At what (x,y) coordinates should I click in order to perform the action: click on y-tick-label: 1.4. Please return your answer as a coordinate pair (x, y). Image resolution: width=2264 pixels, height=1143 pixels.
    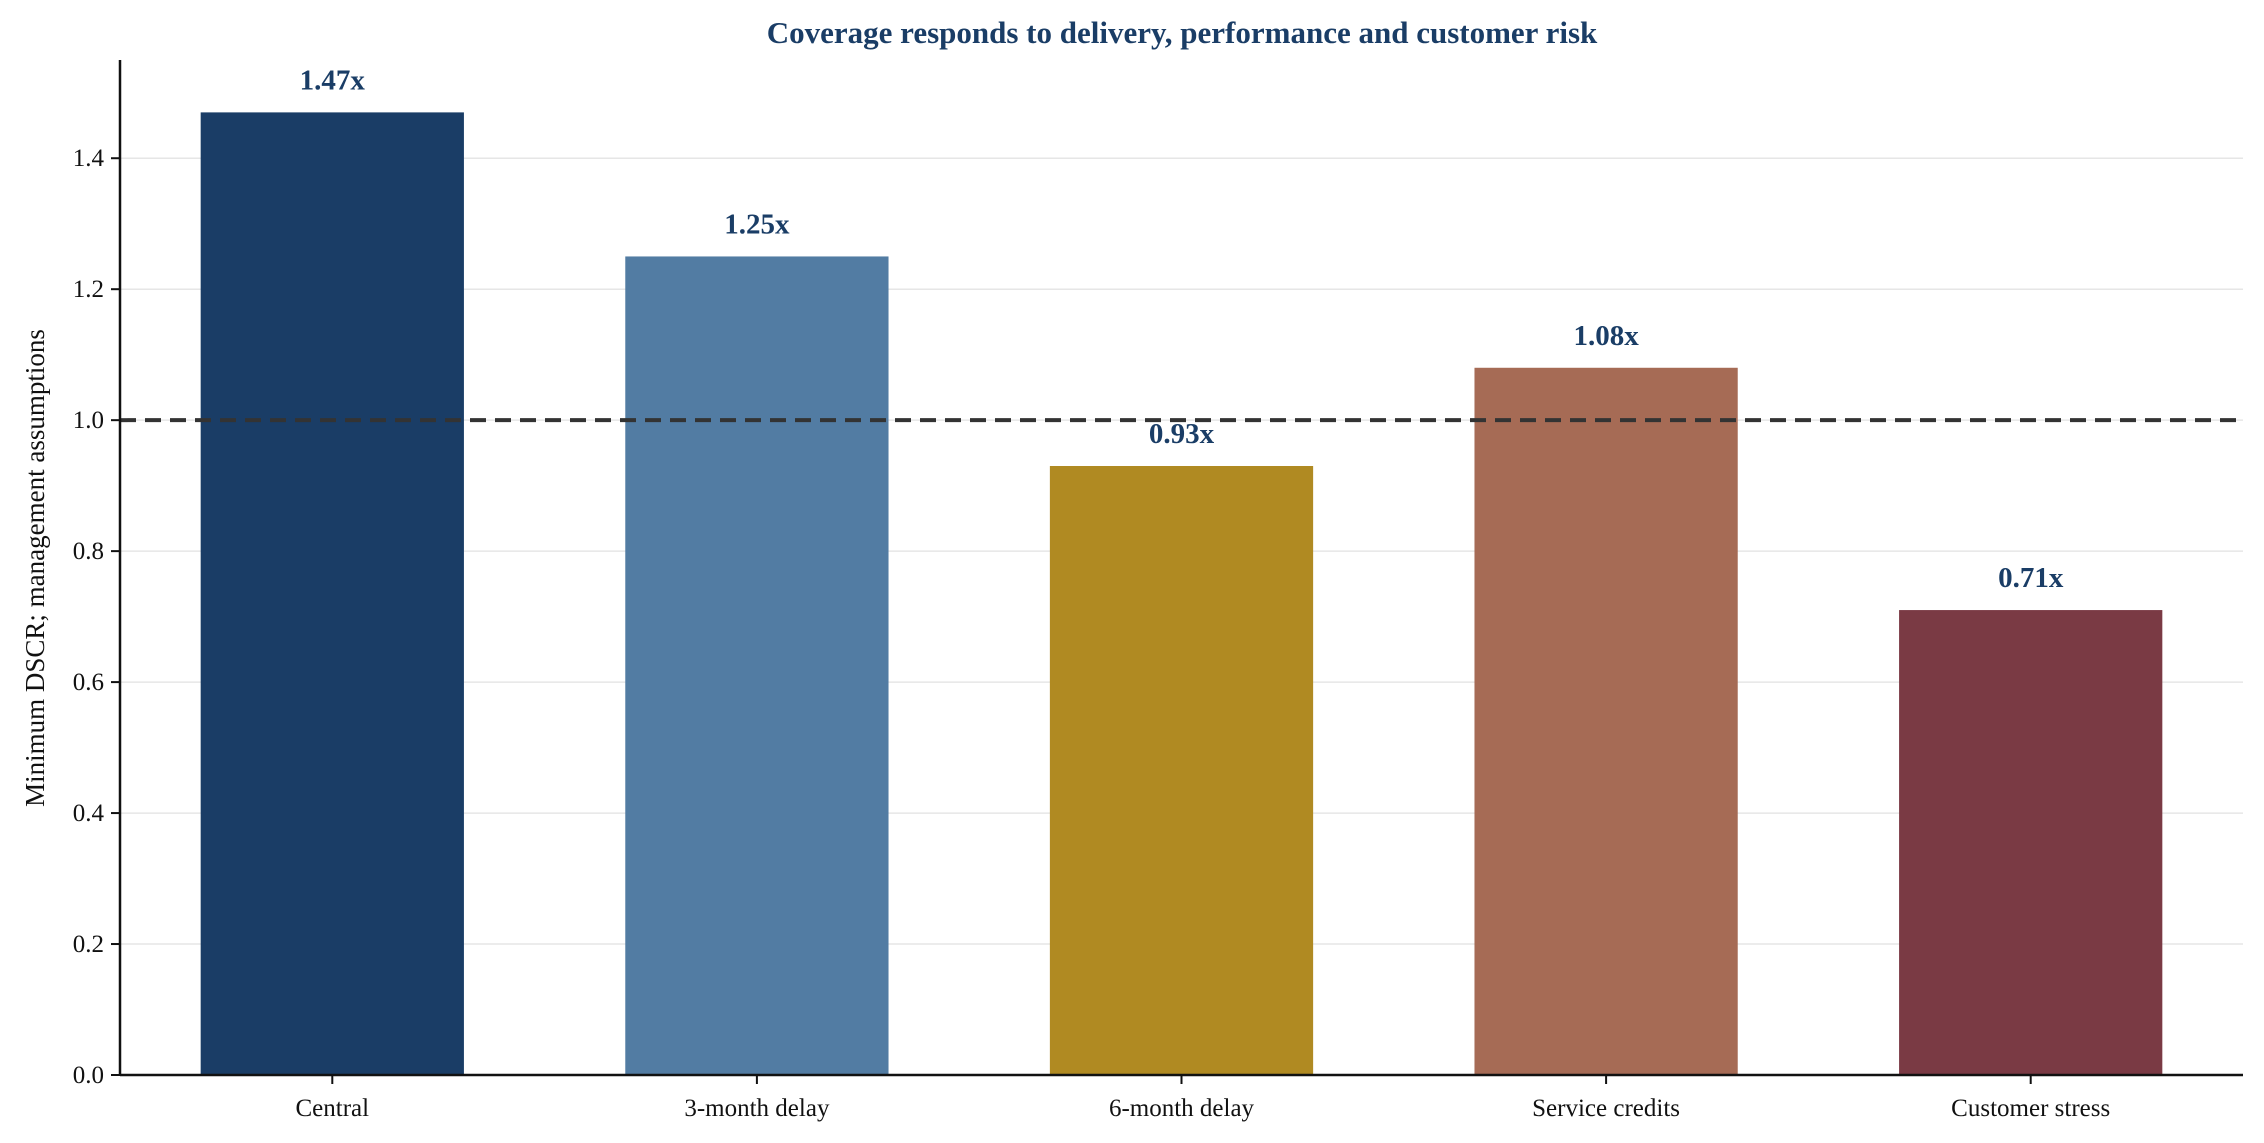
    Looking at the image, I should click on (89, 158).